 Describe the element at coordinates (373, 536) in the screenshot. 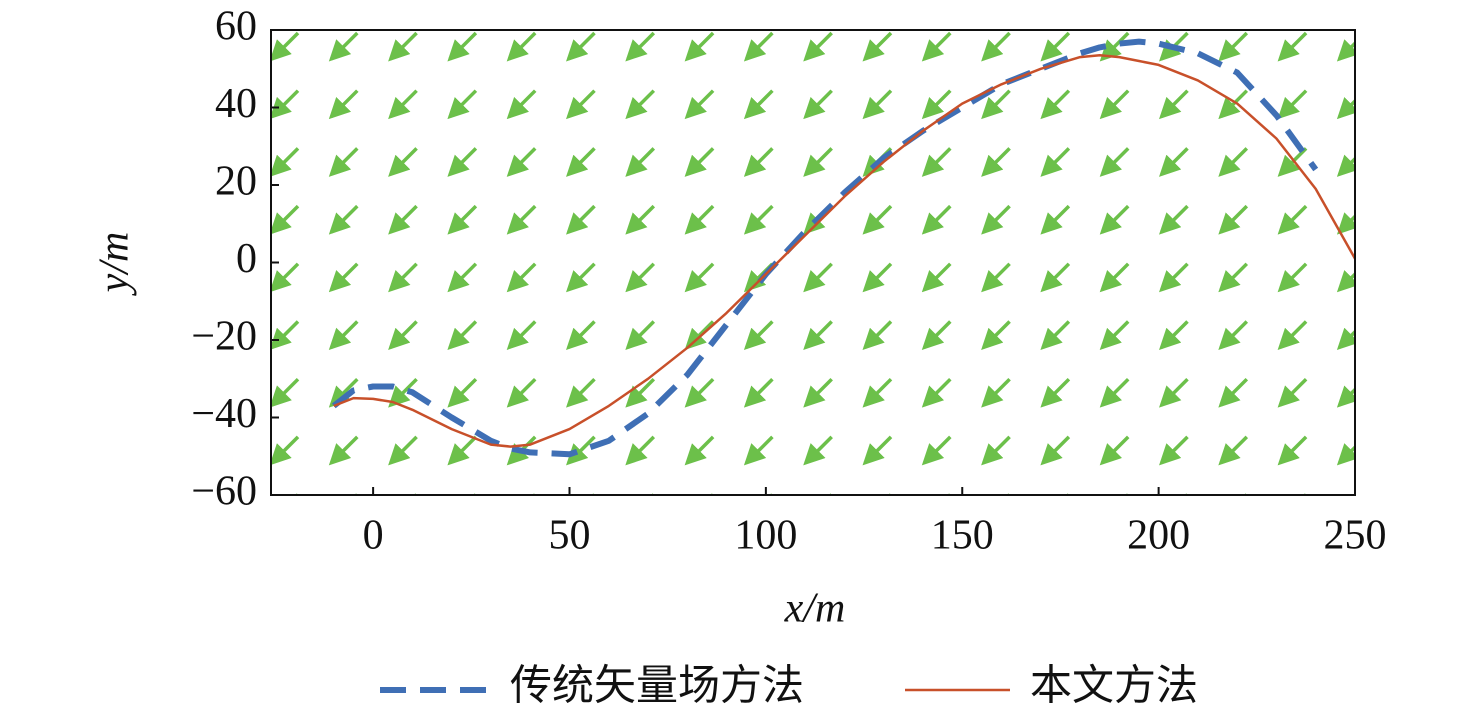

I see `x-tick-label: 0` at that location.